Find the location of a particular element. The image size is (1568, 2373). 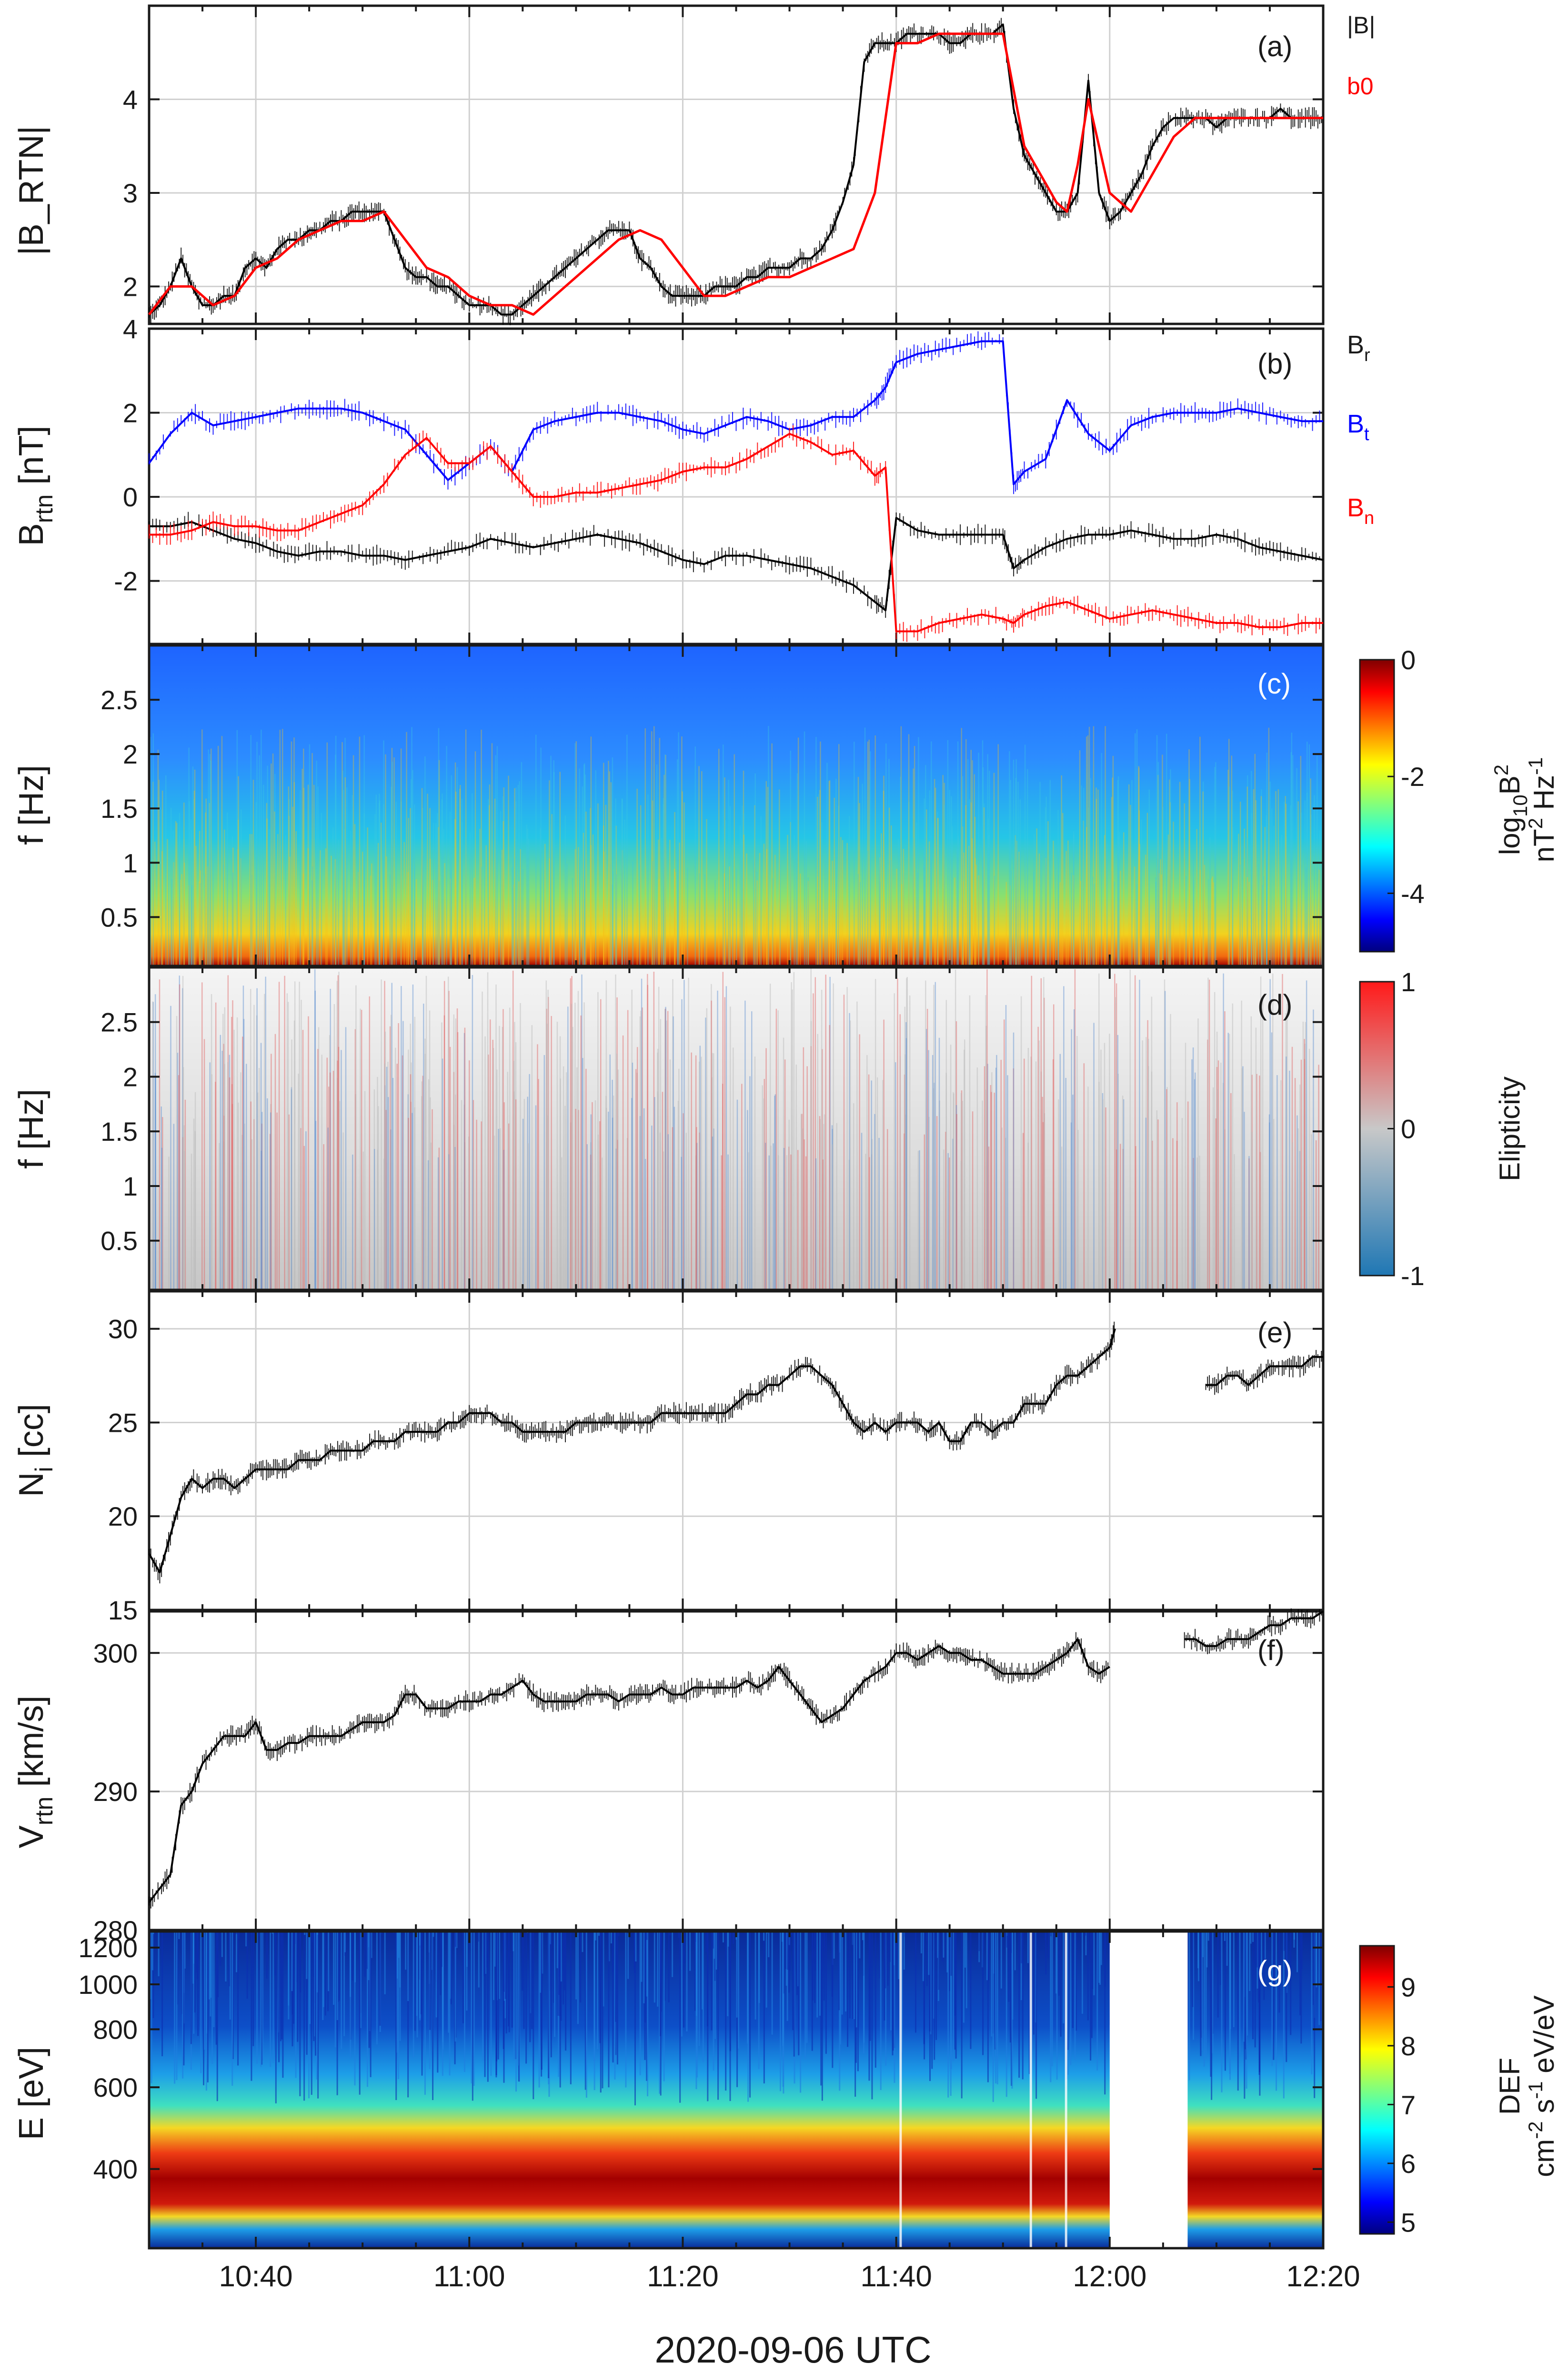

panel-label-e: (e) is located at coordinates (1274, 1332).